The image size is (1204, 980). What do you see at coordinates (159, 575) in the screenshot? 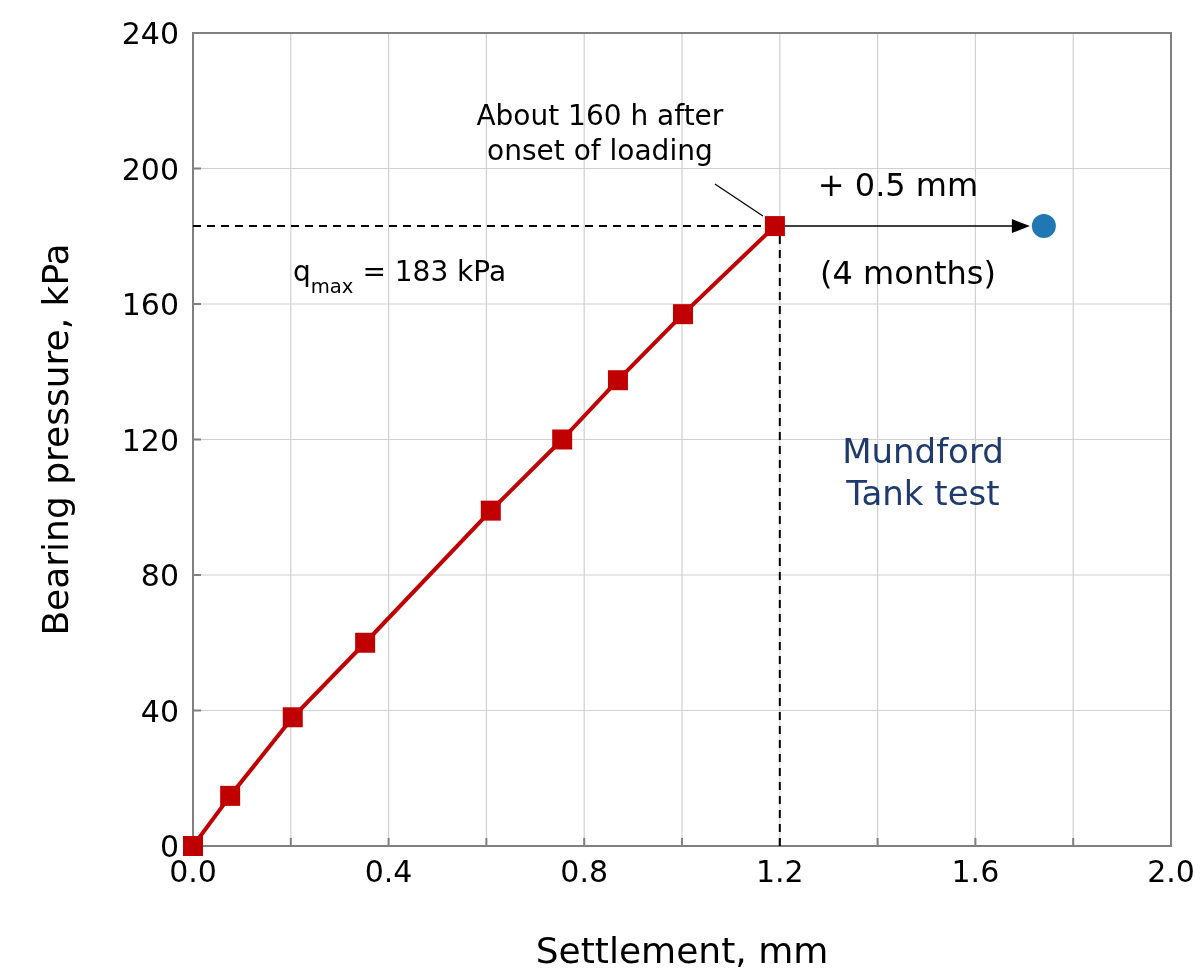
I see `y-tick-label: 80` at bounding box center [159, 575].